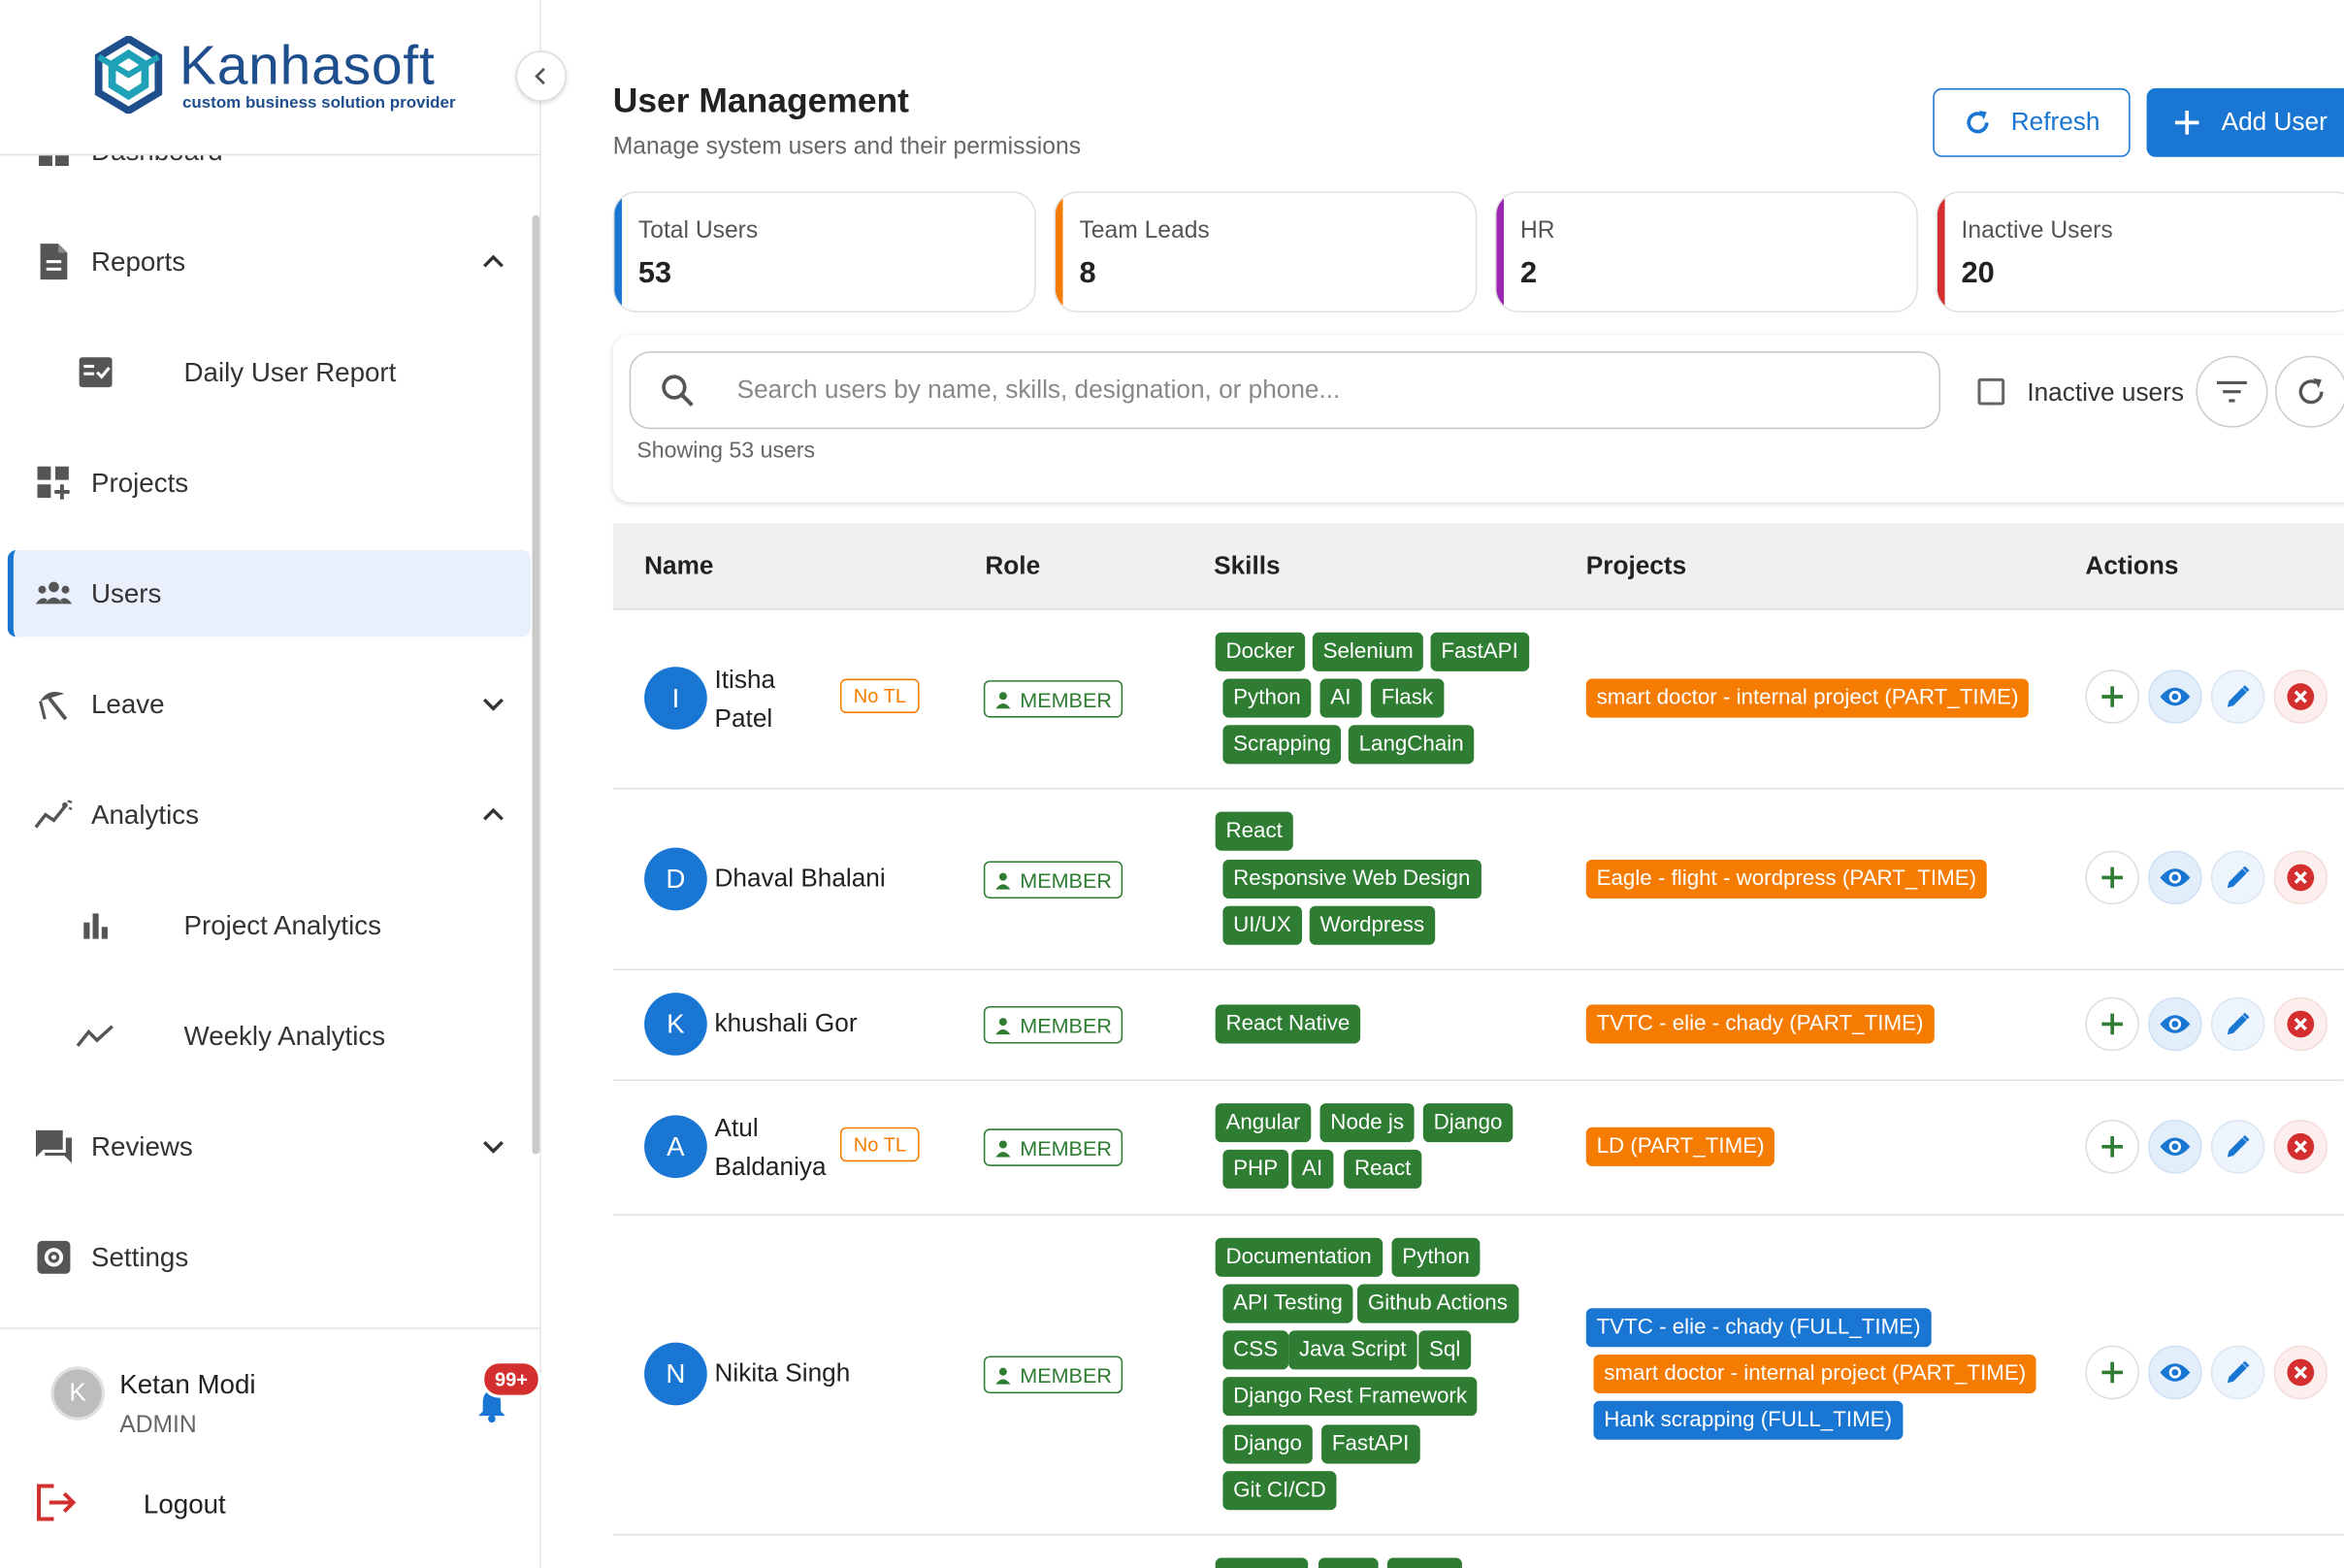  I want to click on stat-value: 8, so click(1087, 273).